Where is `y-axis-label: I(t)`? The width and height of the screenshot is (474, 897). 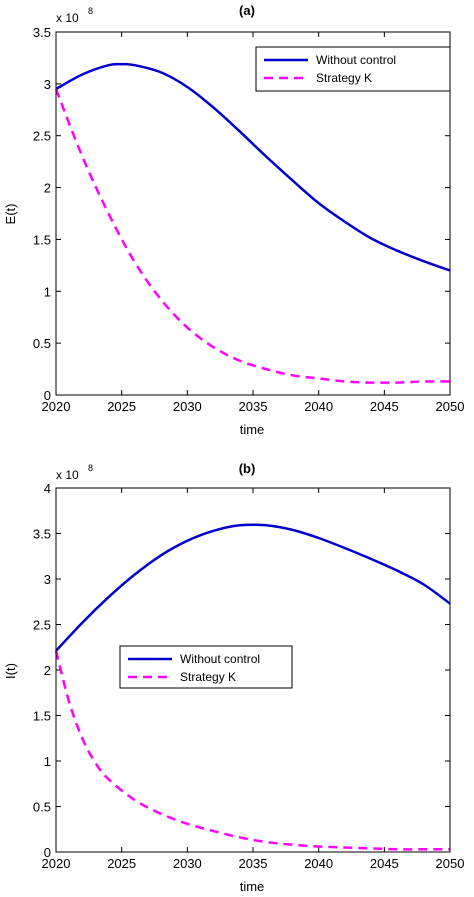
y-axis-label: I(t) is located at coordinates (10, 671).